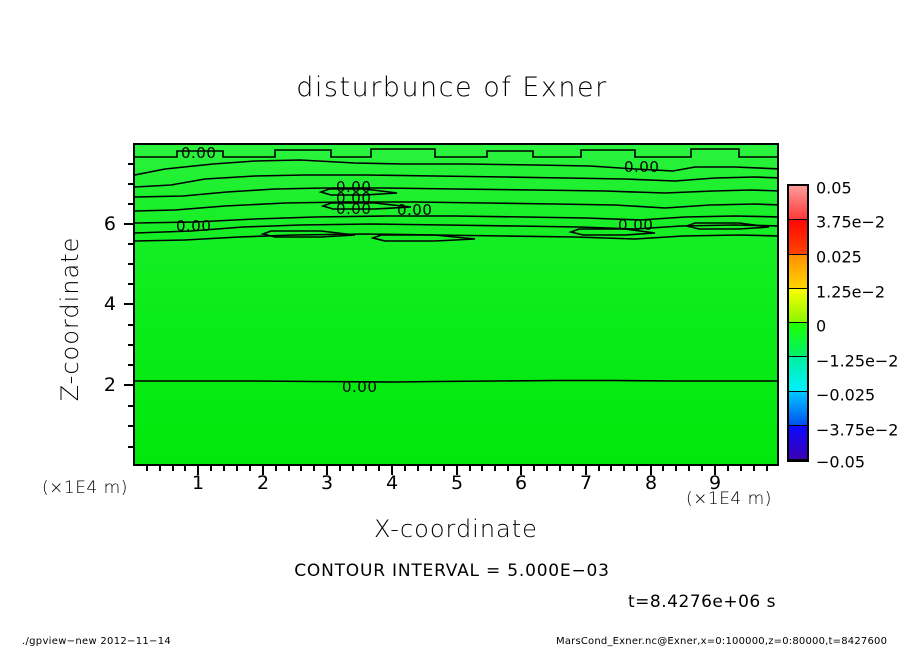  Describe the element at coordinates (198, 483) in the screenshot. I see `x-tick-label: 1` at that location.